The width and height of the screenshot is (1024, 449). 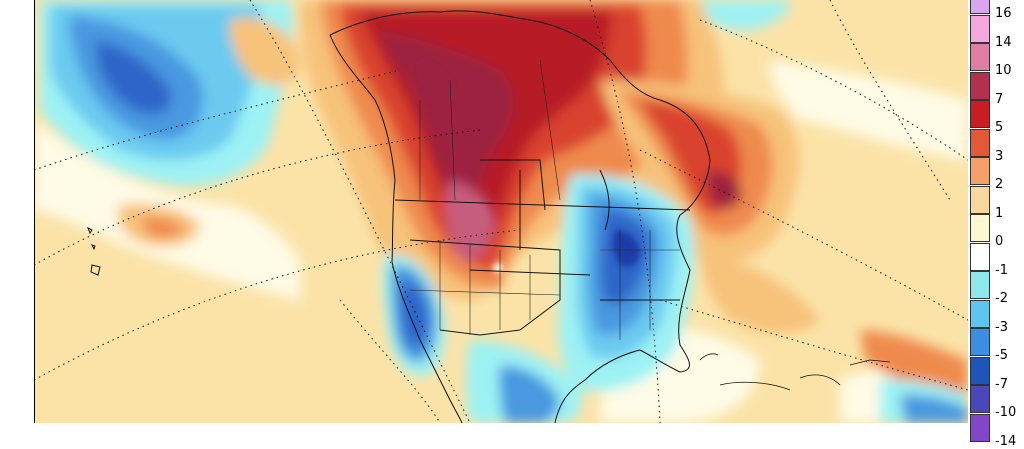 What do you see at coordinates (1001, 270) in the screenshot?
I see `legend-label: -1` at bounding box center [1001, 270].